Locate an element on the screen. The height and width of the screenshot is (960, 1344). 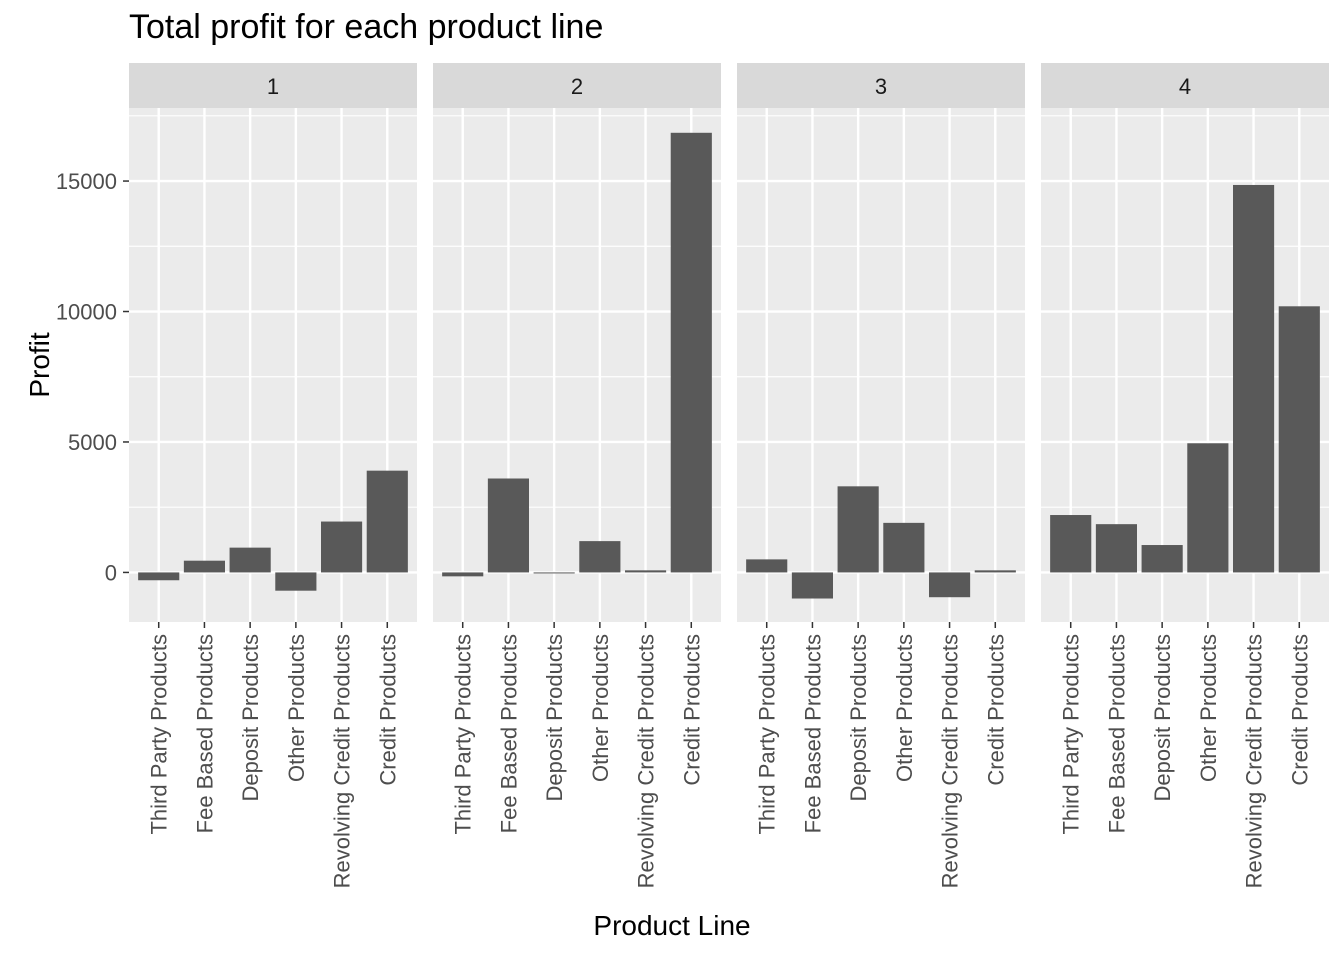
facet-strip-label: 3 is located at coordinates (881, 86).